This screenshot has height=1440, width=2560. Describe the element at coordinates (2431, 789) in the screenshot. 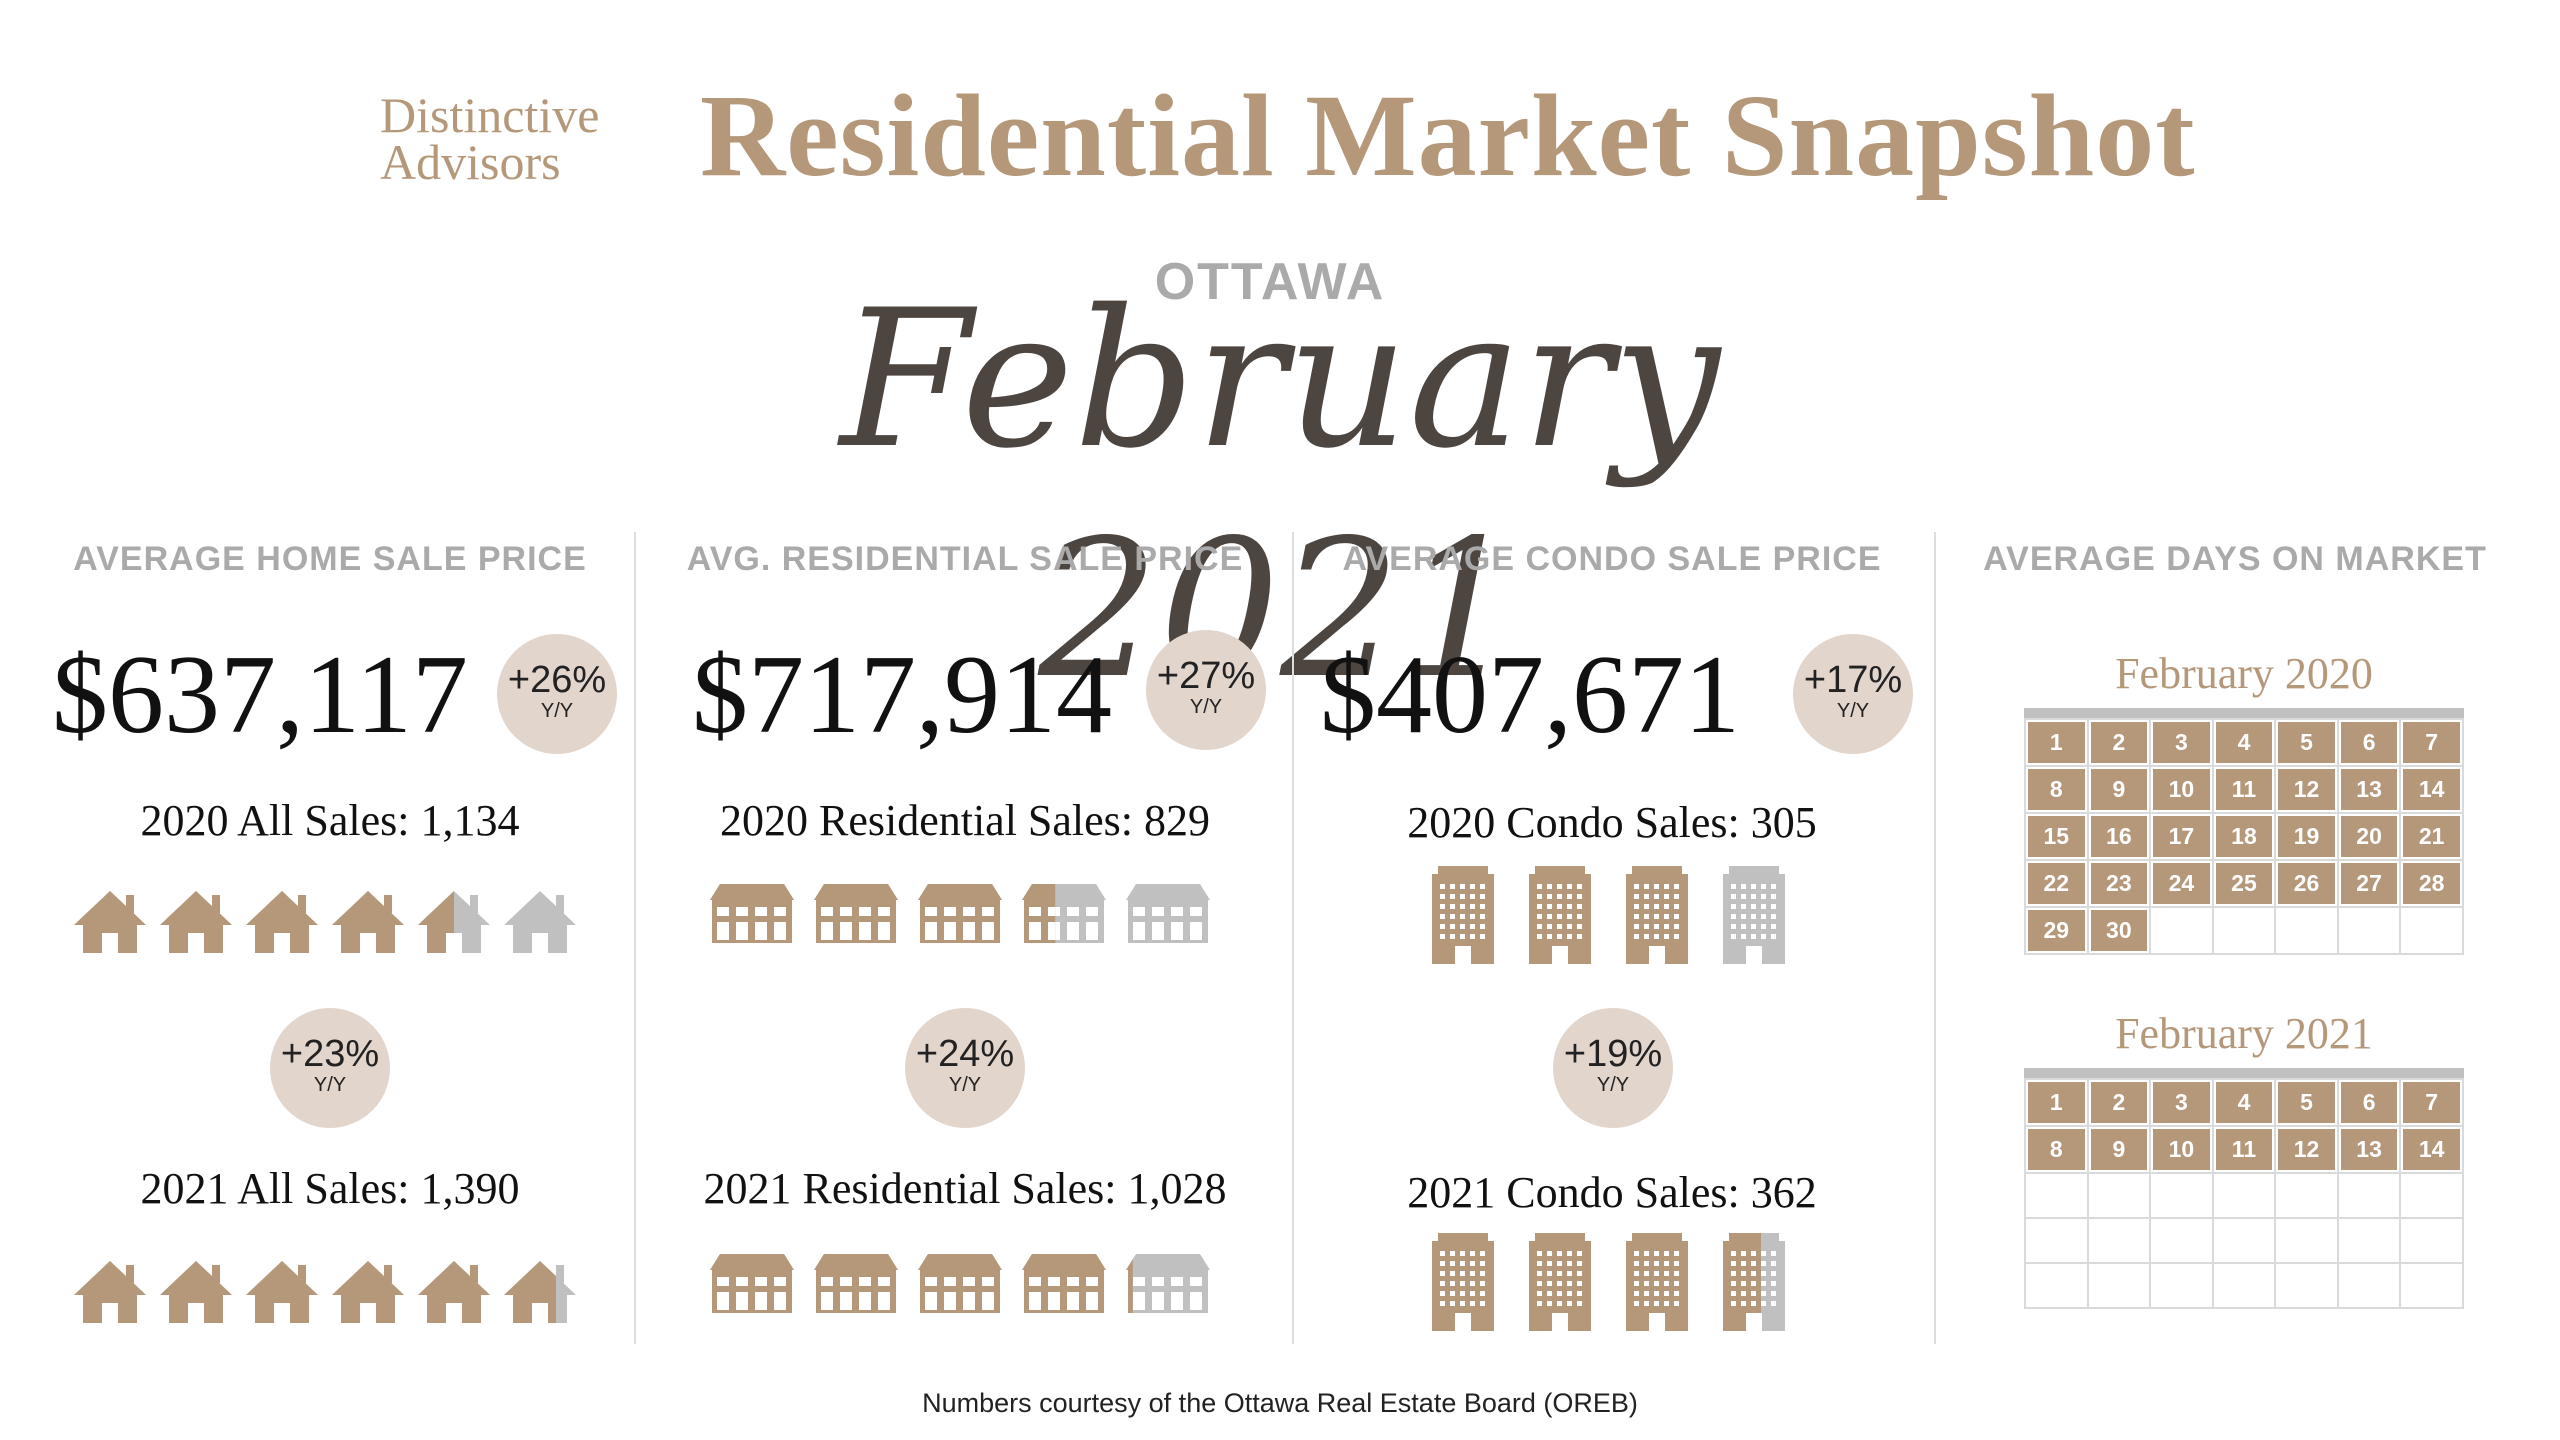

I see `calendar-day-number: 14` at that location.